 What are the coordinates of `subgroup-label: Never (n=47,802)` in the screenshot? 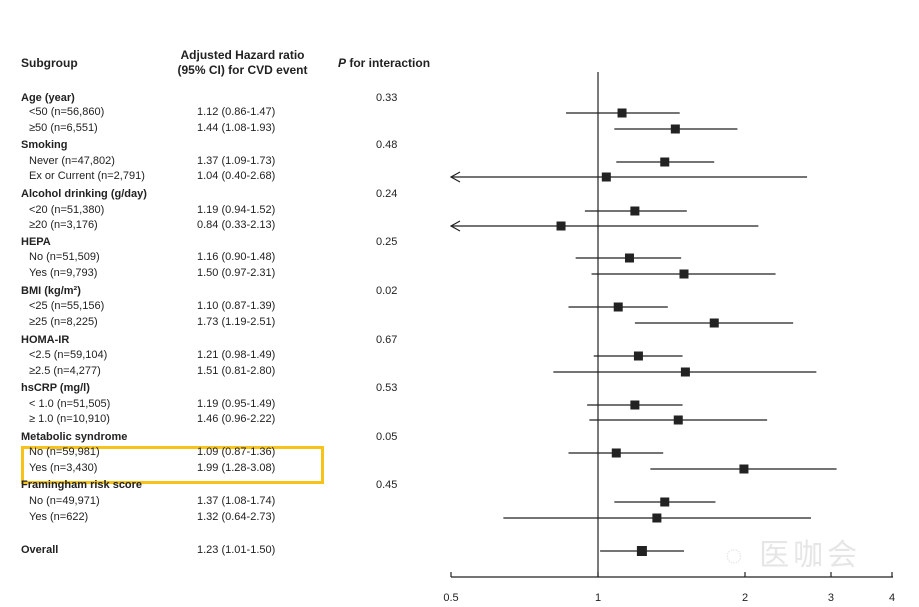 It's located at (72, 161).